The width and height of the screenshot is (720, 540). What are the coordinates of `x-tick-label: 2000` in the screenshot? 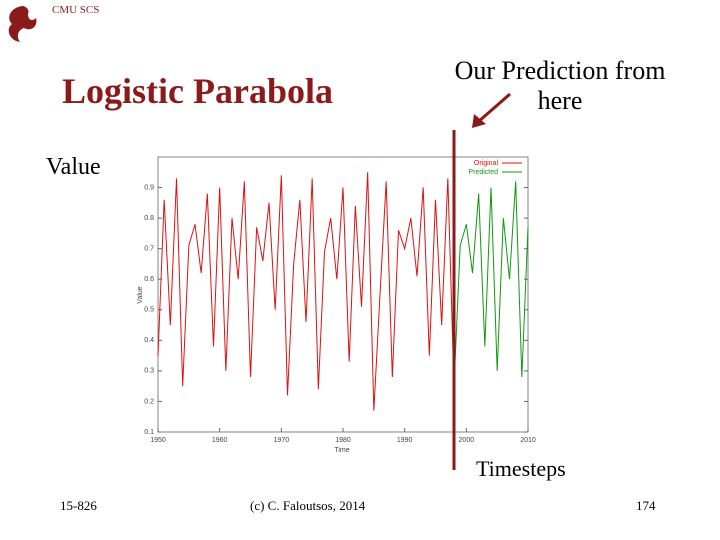 It's located at (467, 440).